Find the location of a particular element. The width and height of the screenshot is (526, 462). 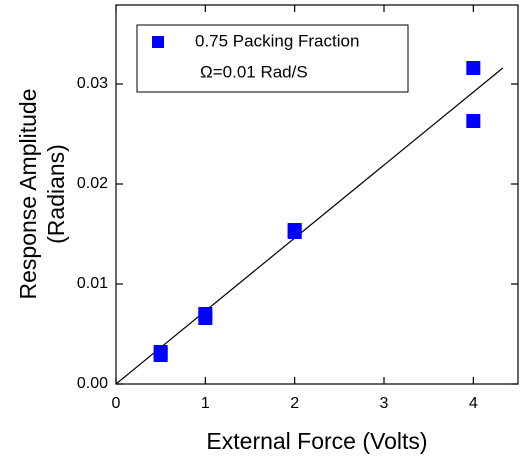

y-tick-label: 0.03 is located at coordinates (92, 83).